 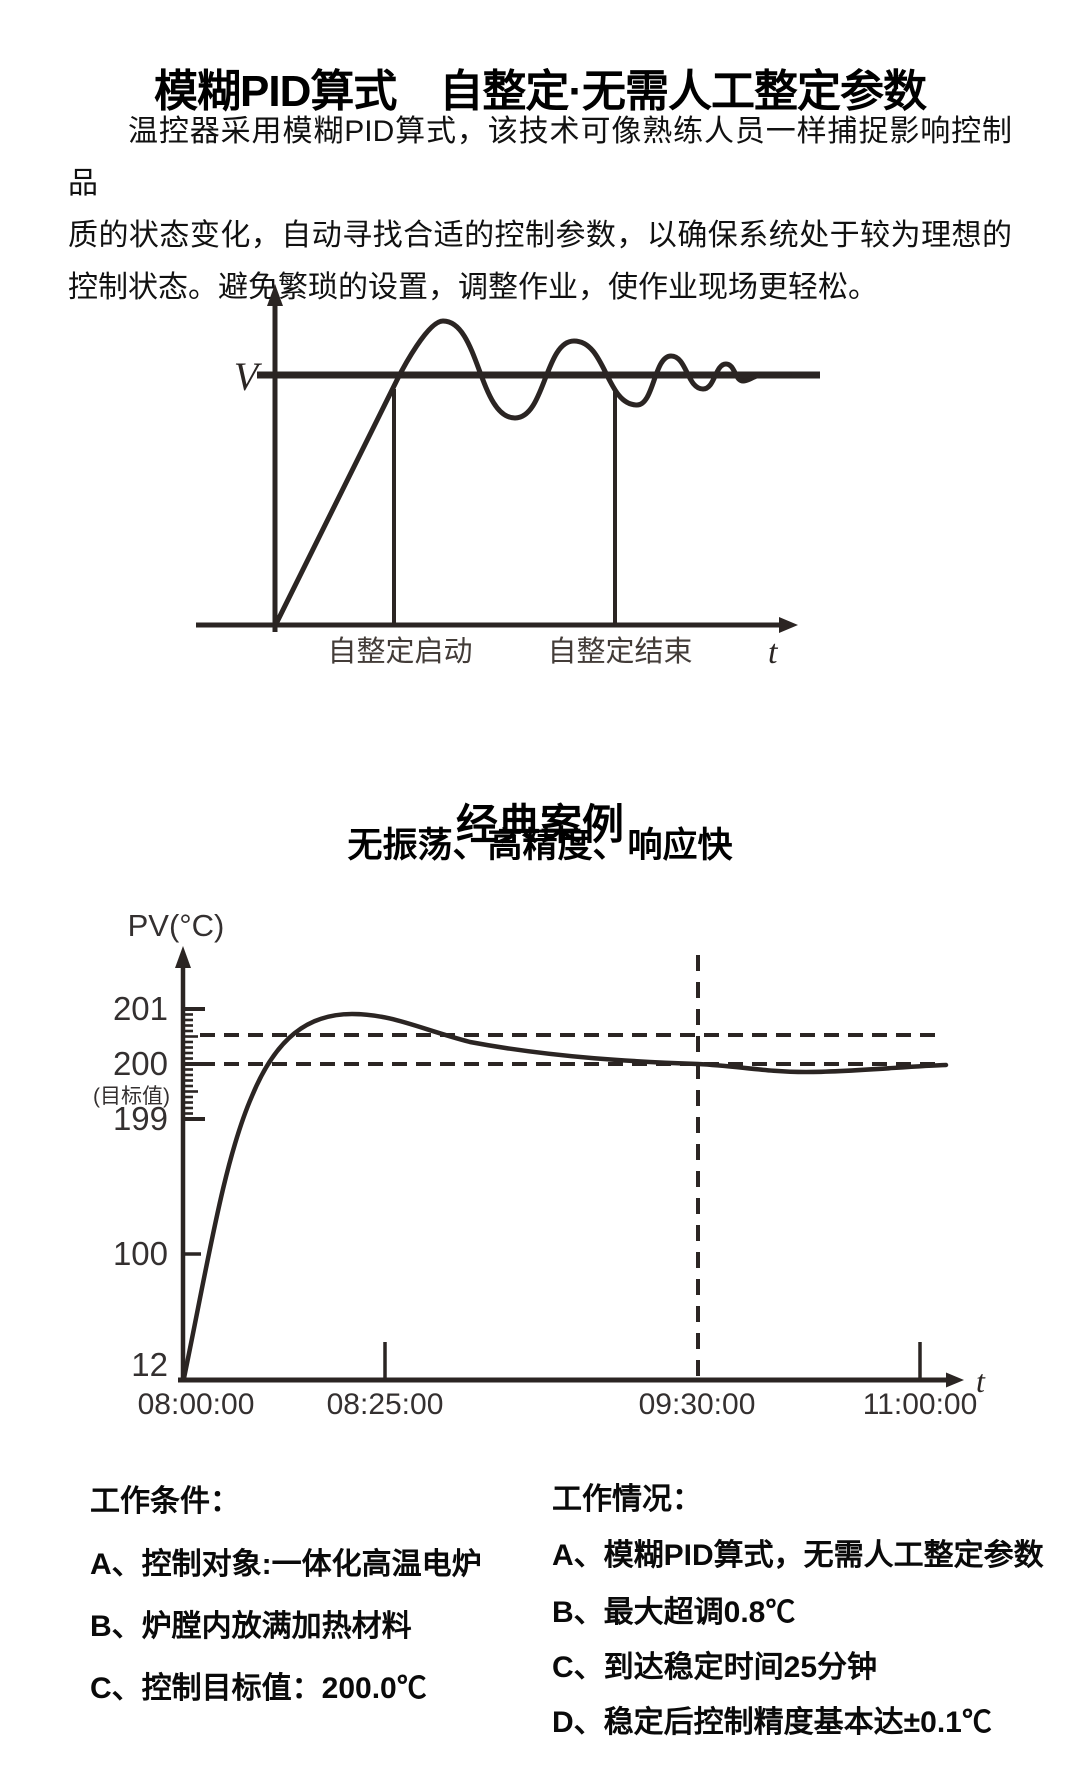 What do you see at coordinates (981, 1381) in the screenshot?
I see `pv-x-axis-label: t` at bounding box center [981, 1381].